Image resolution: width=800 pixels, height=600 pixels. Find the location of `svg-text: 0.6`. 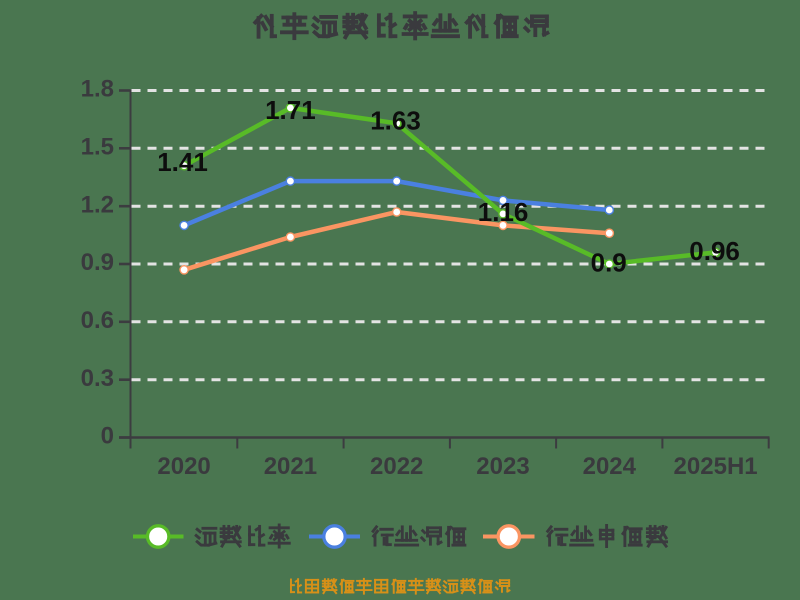

svg-text: 0.6 is located at coordinates (97, 320).